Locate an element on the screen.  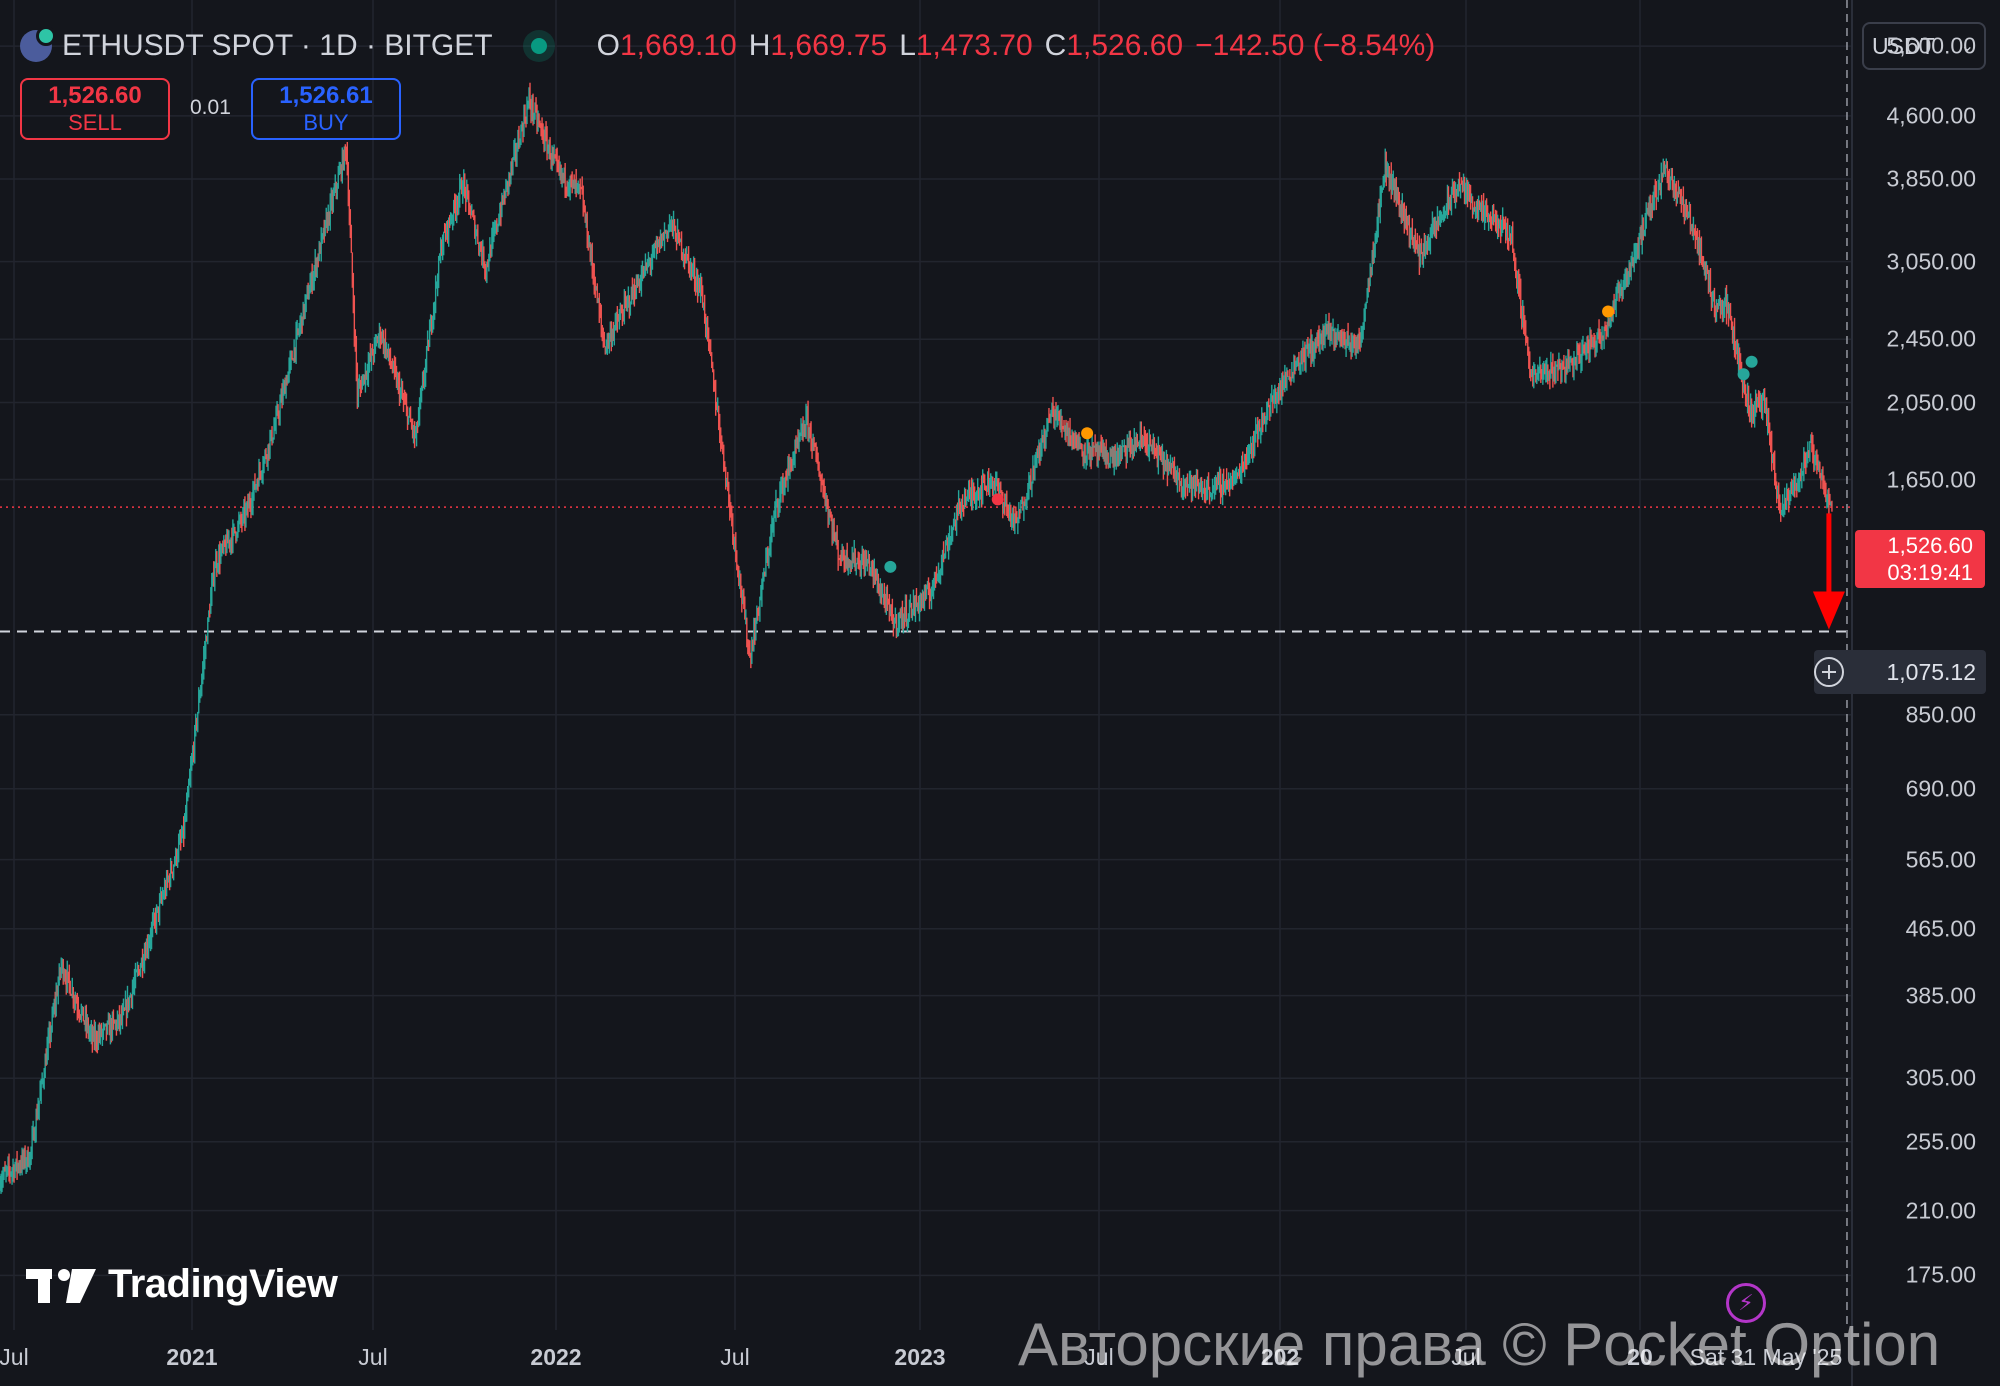
horizontal-line-price: 1,075.12 is located at coordinates (1931, 671).